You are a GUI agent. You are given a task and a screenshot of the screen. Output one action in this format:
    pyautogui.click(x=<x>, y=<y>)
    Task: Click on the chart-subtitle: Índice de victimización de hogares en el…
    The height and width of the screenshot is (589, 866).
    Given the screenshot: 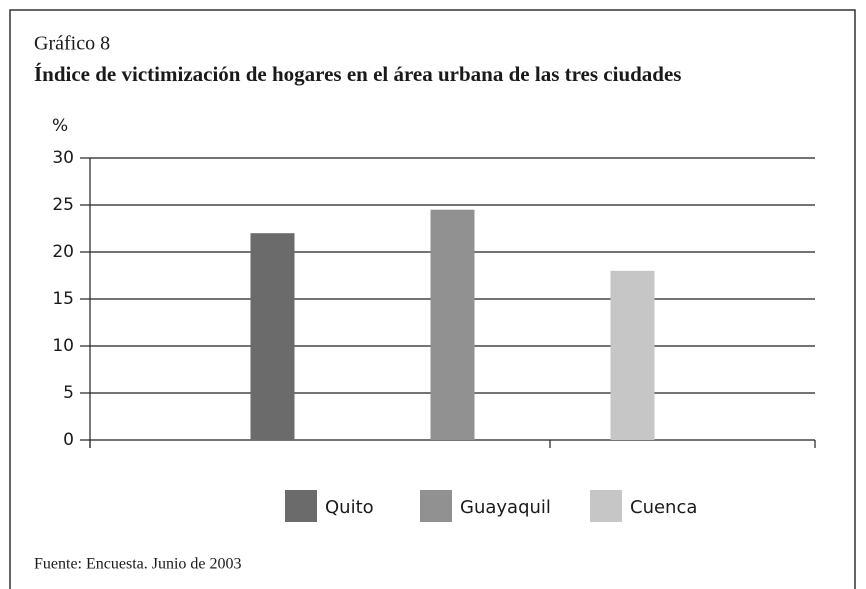 What is the action you would take?
    pyautogui.click(x=357, y=74)
    